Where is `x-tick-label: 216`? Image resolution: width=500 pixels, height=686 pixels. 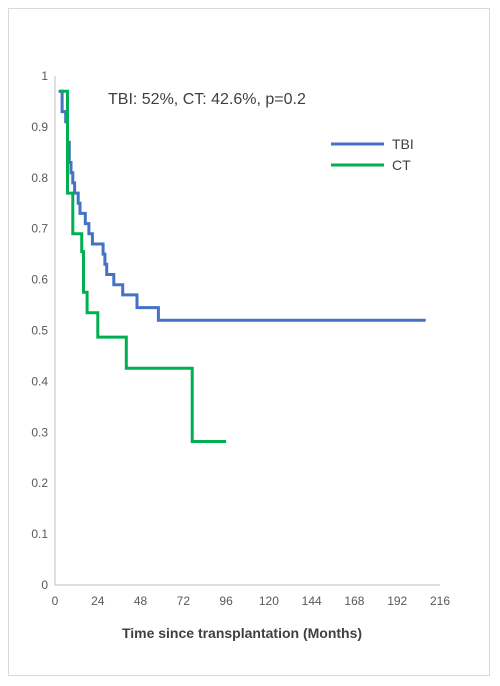 x-tick-label: 216 is located at coordinates (440, 601).